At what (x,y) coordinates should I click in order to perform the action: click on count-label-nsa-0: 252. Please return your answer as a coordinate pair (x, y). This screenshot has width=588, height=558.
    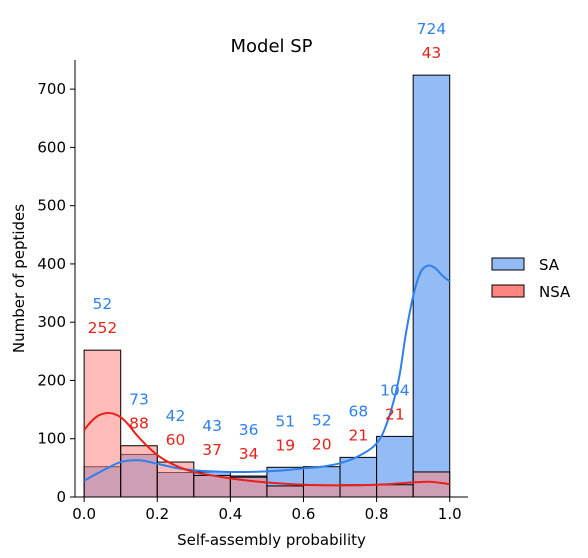
    Looking at the image, I should click on (103, 328).